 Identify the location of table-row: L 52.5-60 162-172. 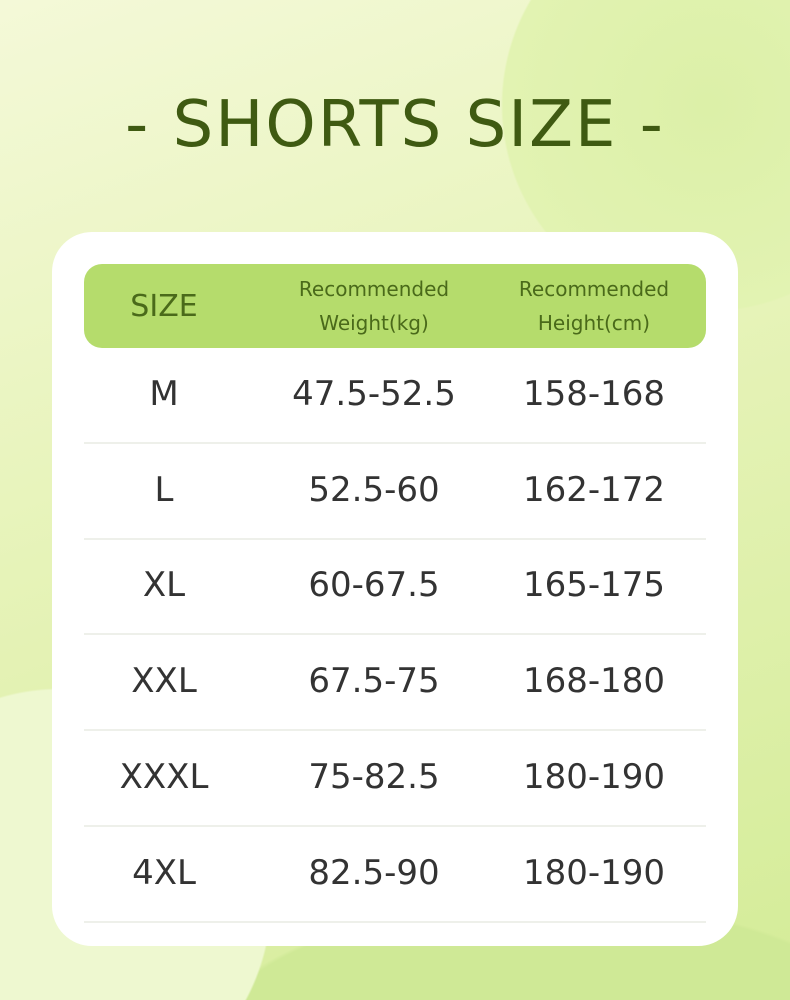
(395, 491).